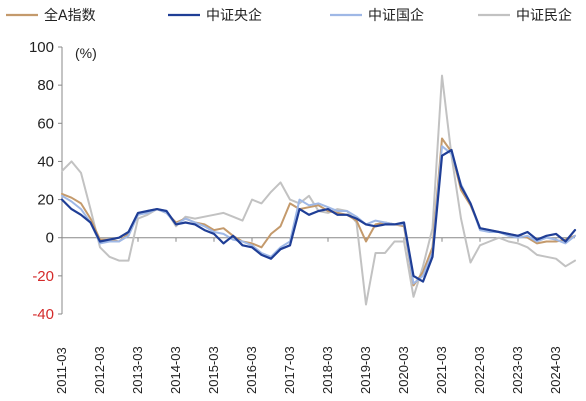  I want to click on y-tick-label: 100, so click(41, 47).